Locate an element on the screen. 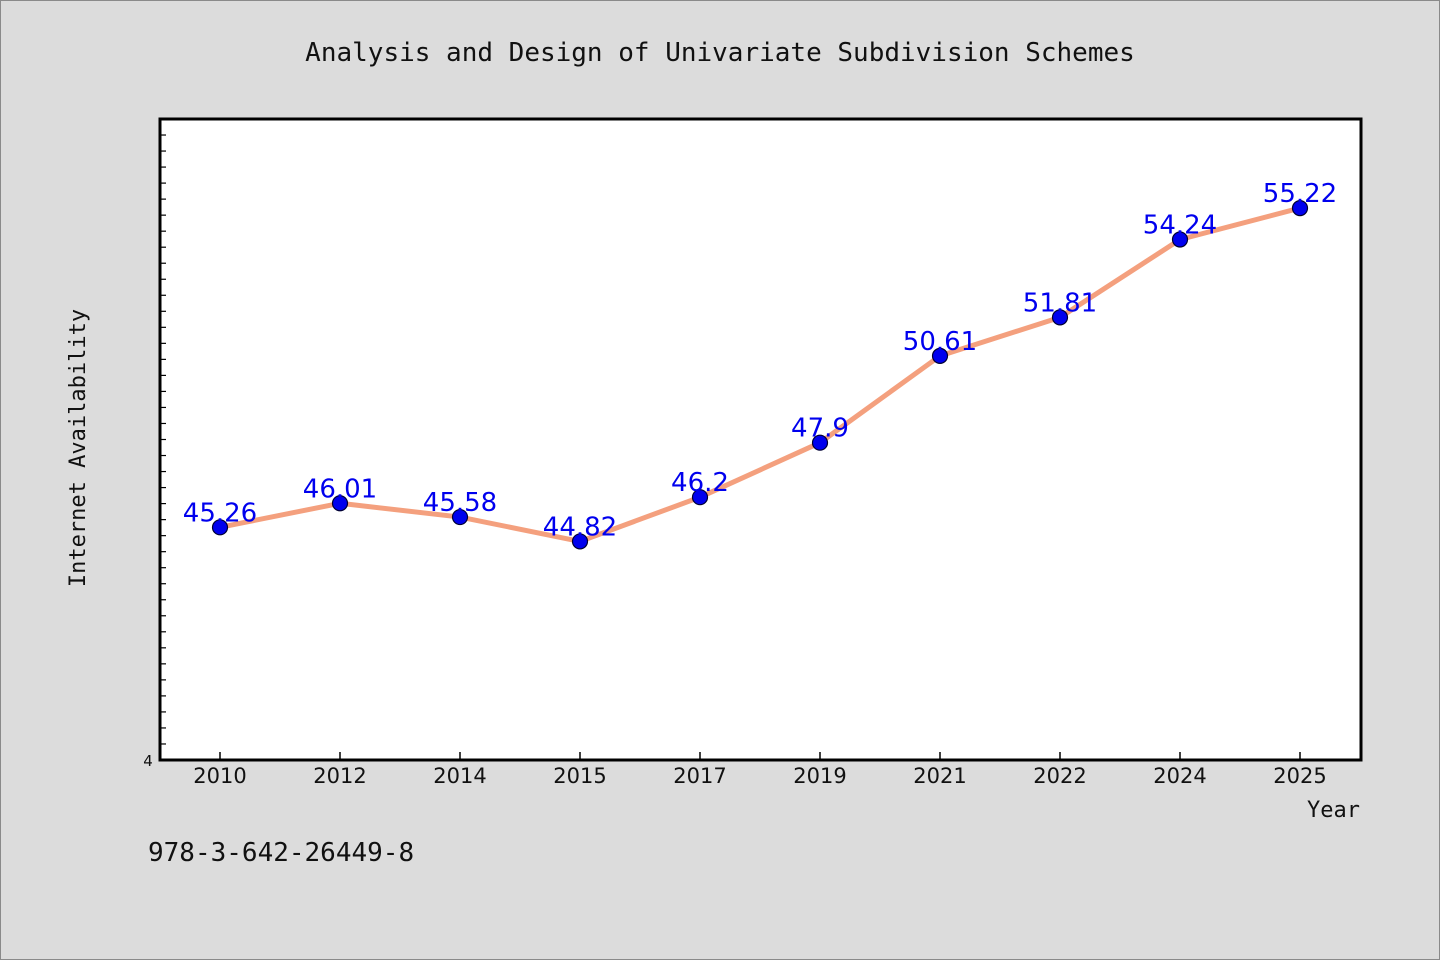 This screenshot has height=960, width=1440. data-label-2010: 45.26 is located at coordinates (220, 513).